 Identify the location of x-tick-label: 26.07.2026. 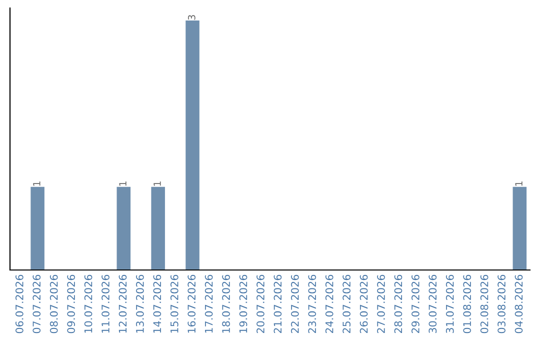
(364, 304).